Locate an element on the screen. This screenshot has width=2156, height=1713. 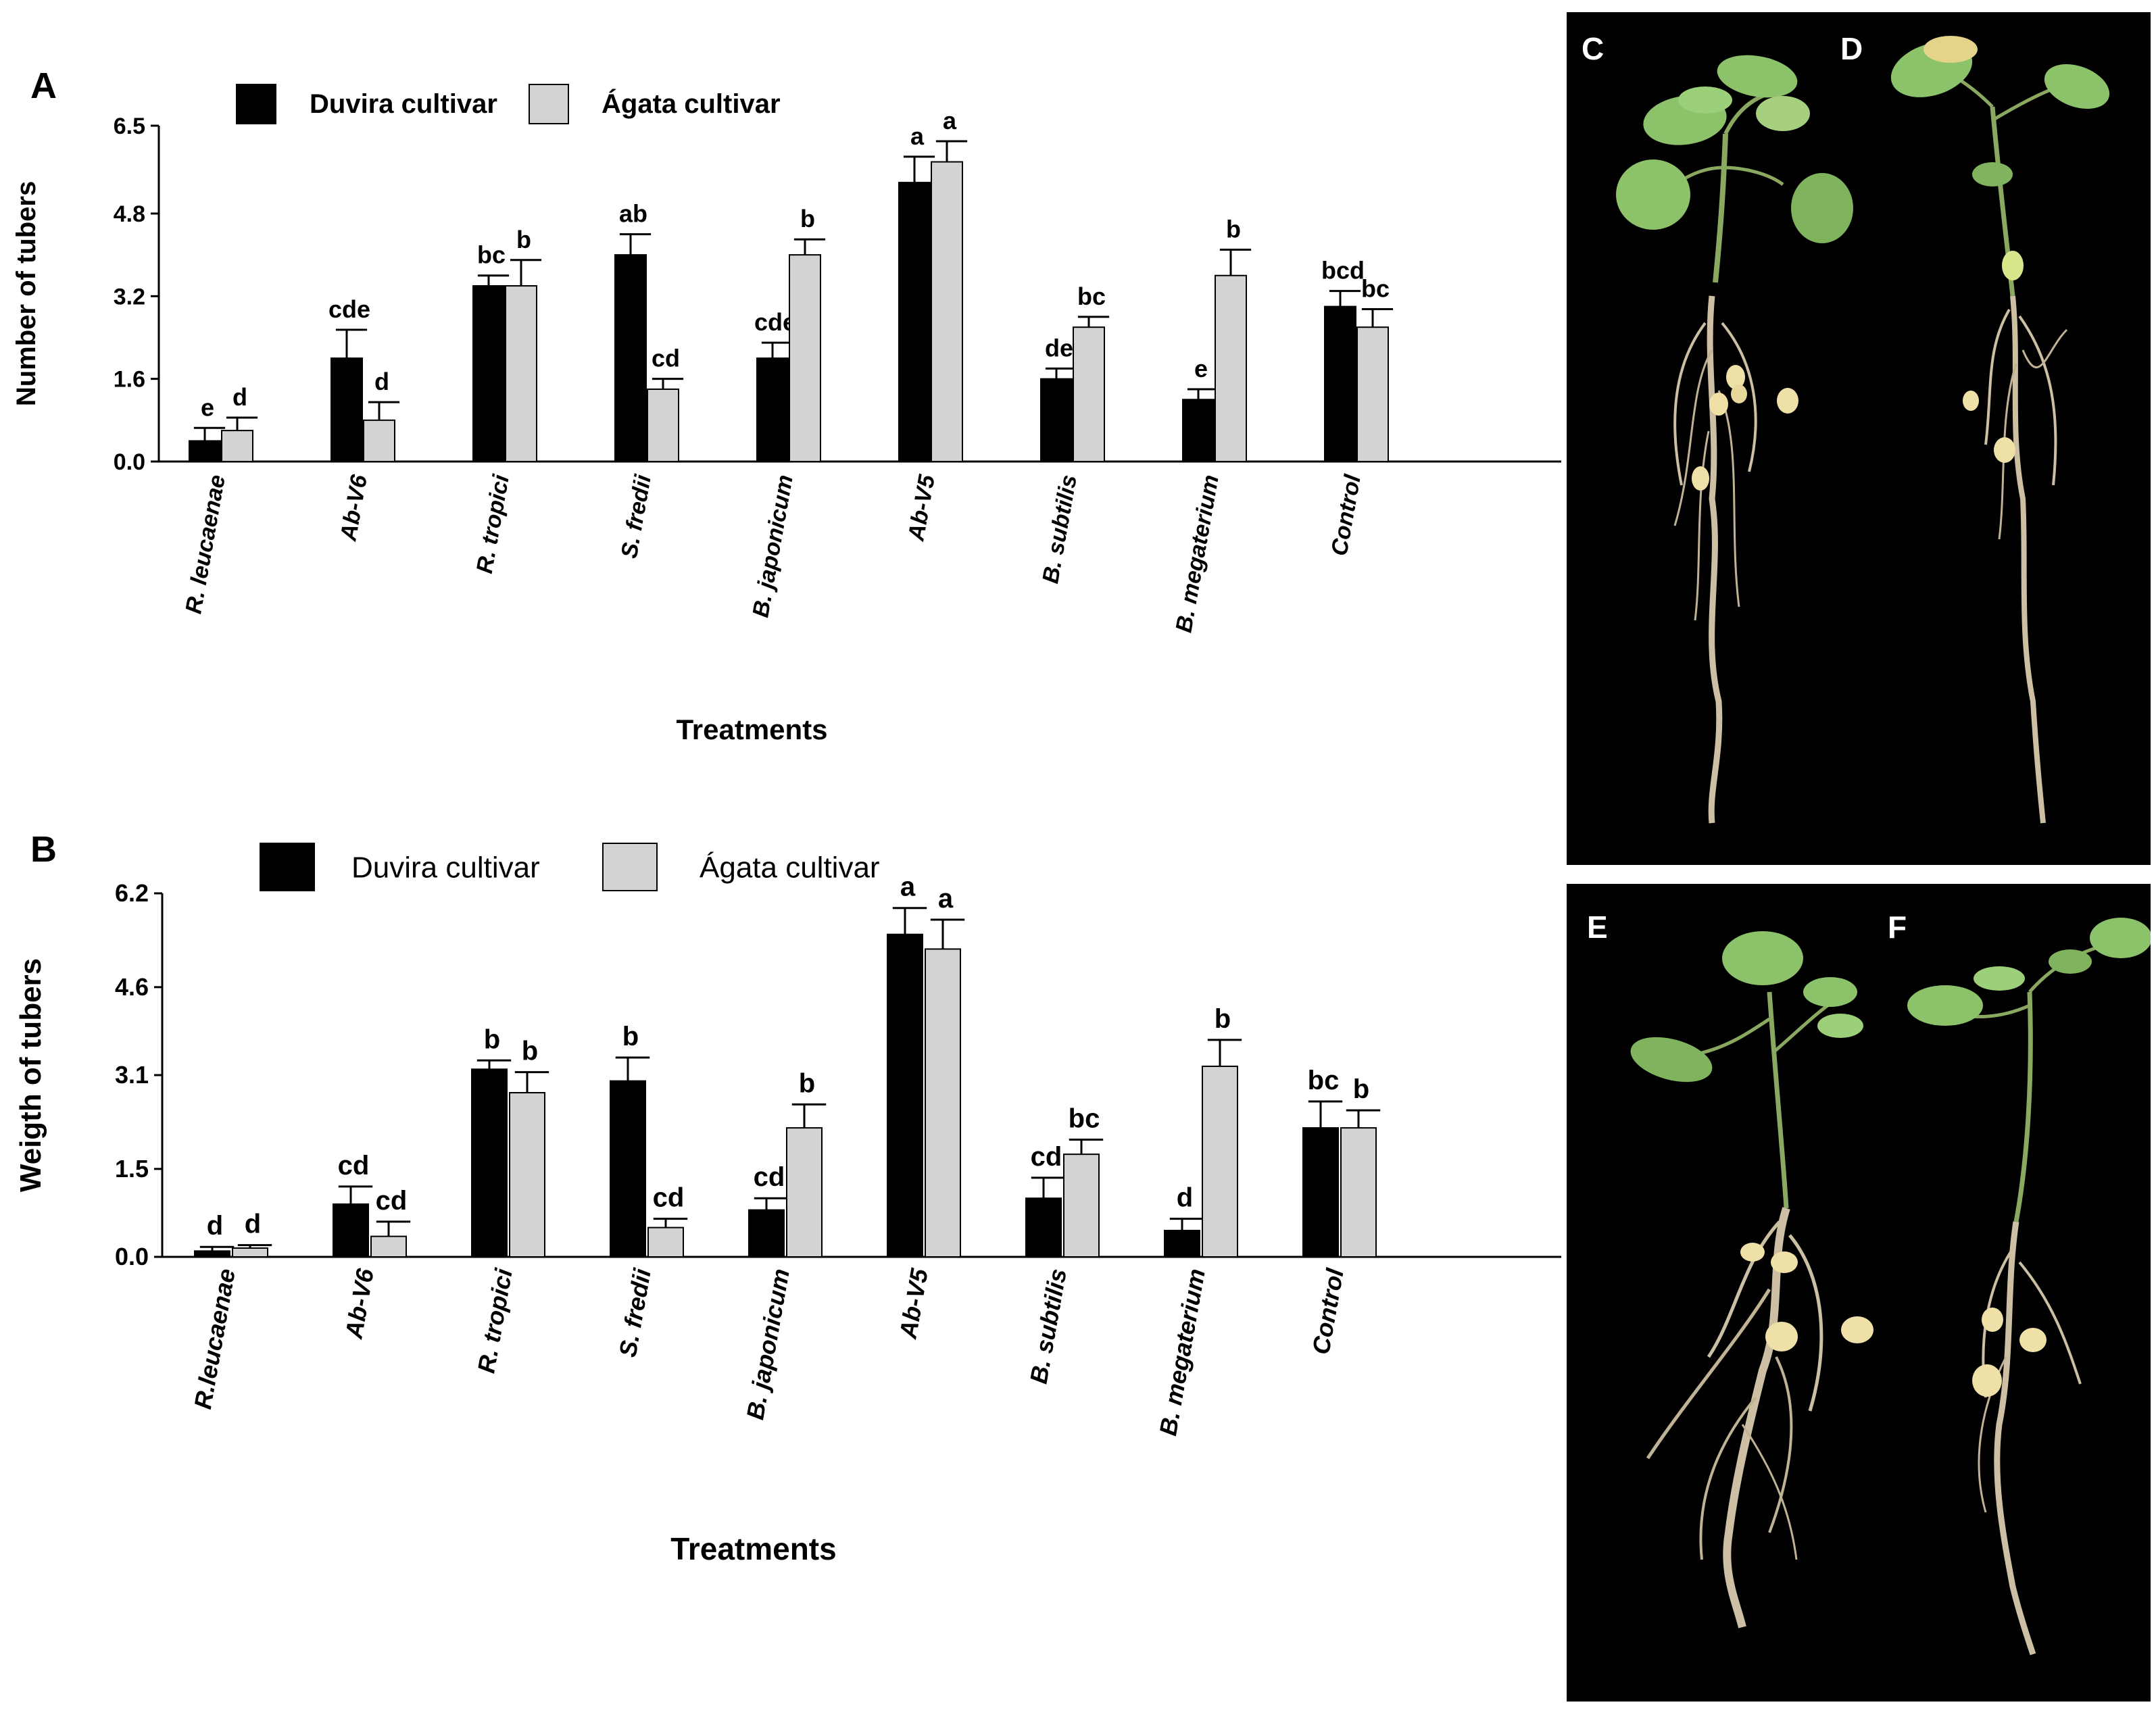
photo-plants-c-d: C D is located at coordinates (1846, 427).